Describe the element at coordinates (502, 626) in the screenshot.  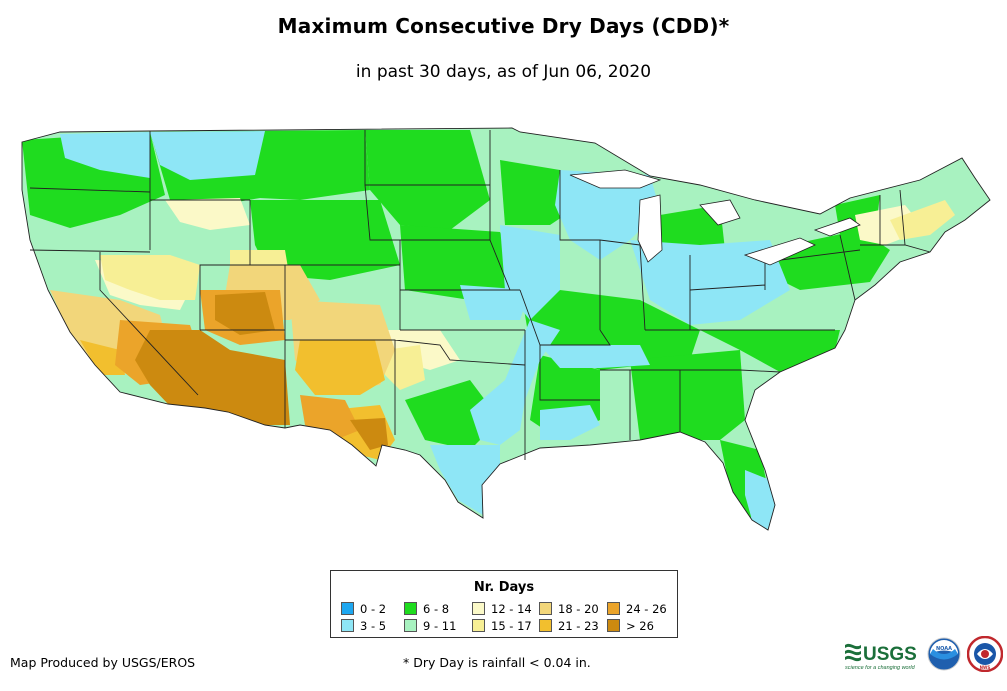
I see `legend-item-15-17: 15 - 17` at that location.